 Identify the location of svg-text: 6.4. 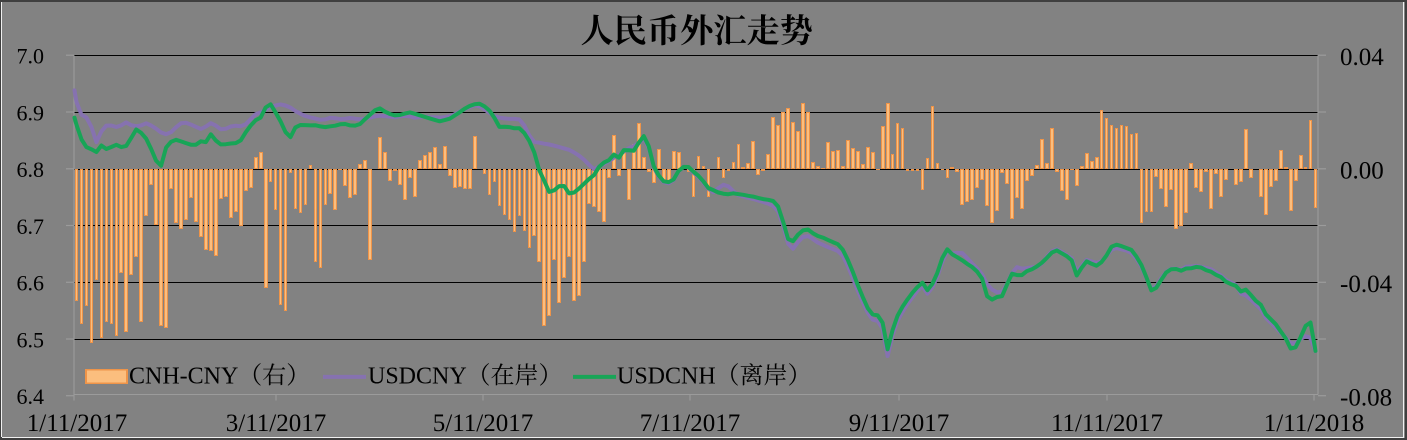
(31, 396).